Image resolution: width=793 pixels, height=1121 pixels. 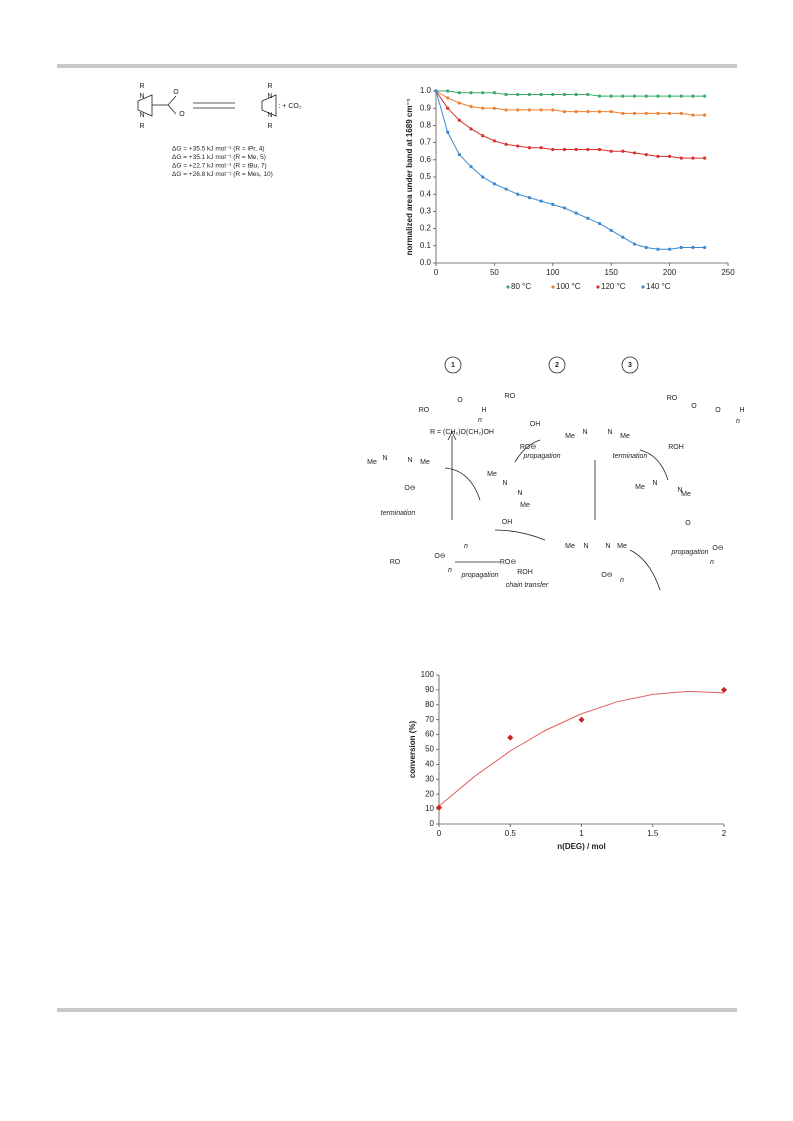 I want to click on scheme-label: R = (CH₂)O(CH₂)OH, so click(x=462, y=432).